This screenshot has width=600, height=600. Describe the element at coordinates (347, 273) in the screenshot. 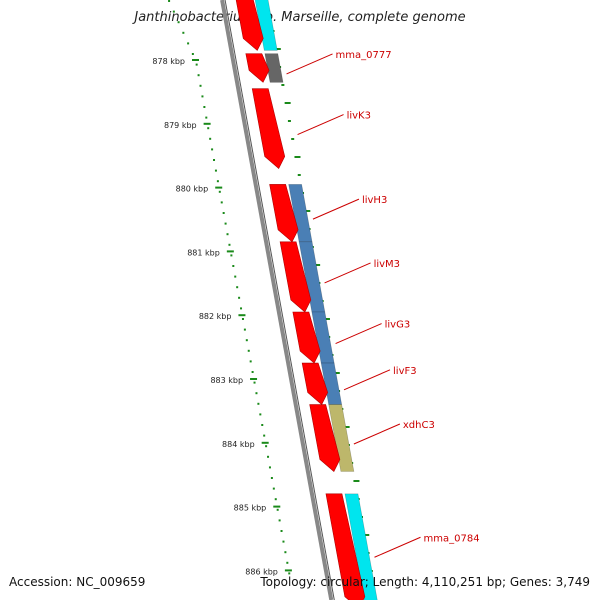

I see `leader-line-livM3` at that location.